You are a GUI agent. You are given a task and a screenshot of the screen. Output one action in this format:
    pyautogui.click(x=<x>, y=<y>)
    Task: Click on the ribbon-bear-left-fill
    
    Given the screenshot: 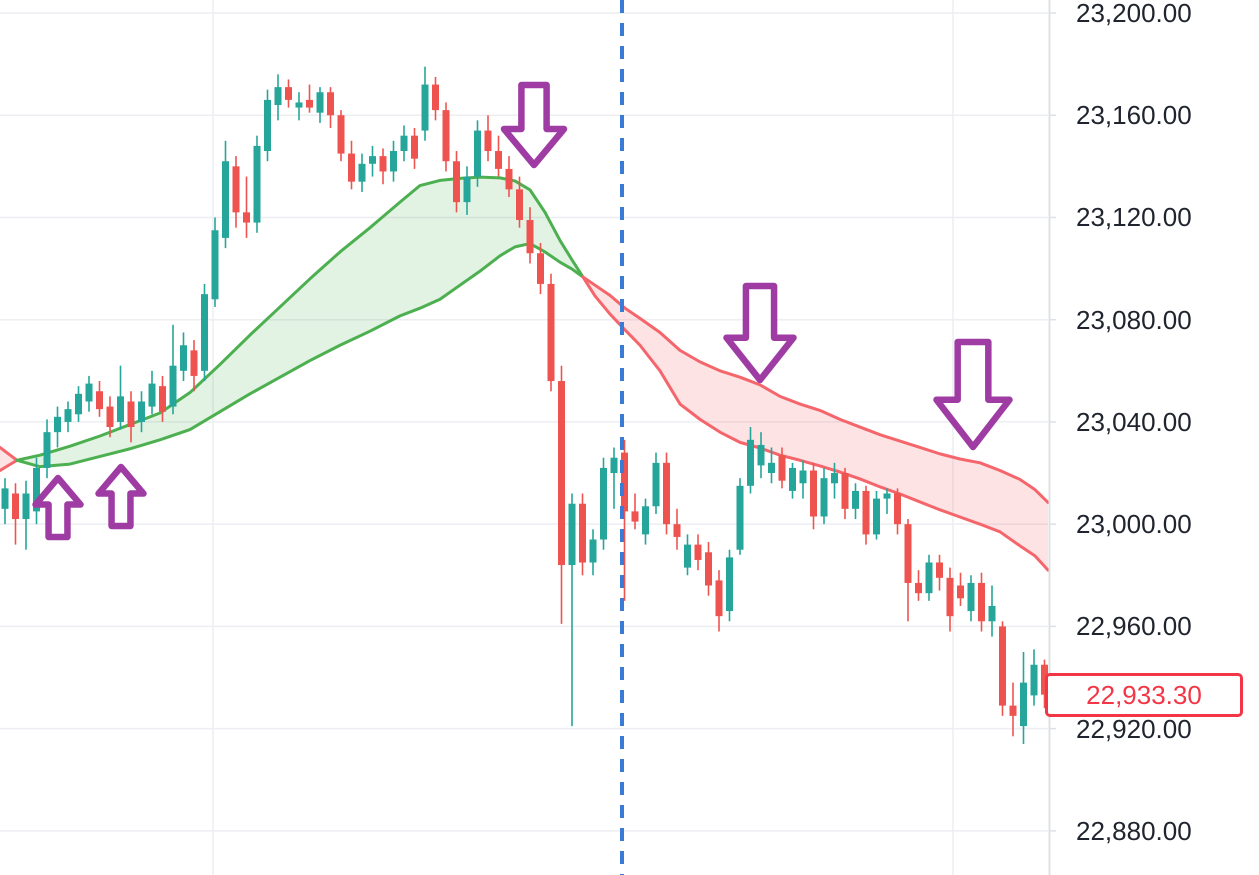 What is the action you would take?
    pyautogui.click(x=8, y=459)
    